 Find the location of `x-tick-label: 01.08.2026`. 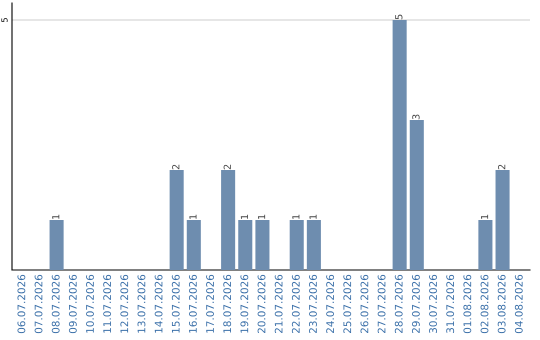

x-tick-label: 01.08.2026 is located at coordinates (467, 304).